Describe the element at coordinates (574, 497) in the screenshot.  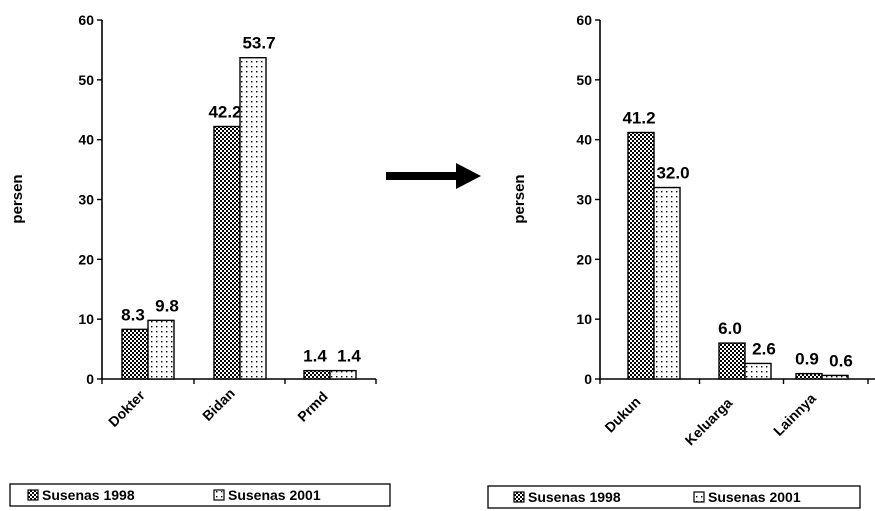
I see `right-legend-label: Susenas 1998` at that location.